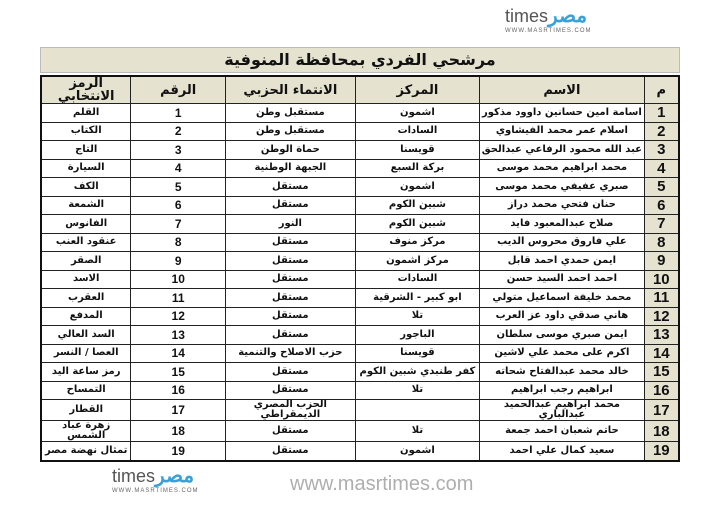  I want to click on masrtimes-logo-top: timesمصر WWW.MASRTIMES.COM, so click(548, 20).